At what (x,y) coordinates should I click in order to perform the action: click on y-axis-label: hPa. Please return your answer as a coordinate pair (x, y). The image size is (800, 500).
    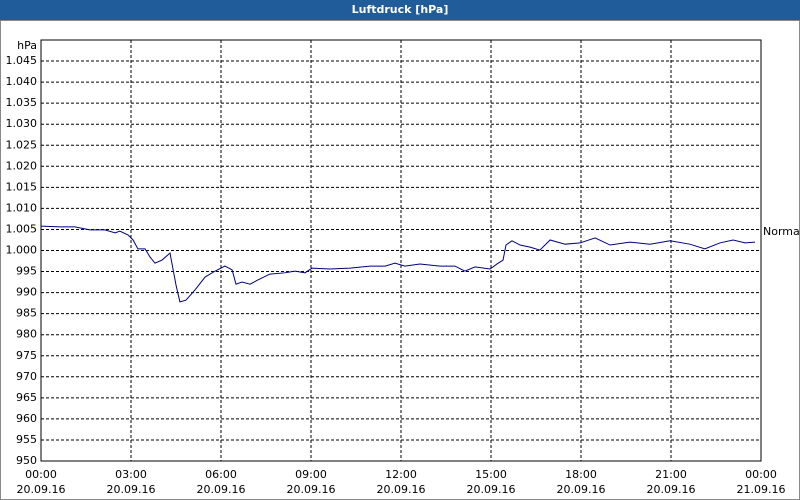
    Looking at the image, I should click on (27, 45).